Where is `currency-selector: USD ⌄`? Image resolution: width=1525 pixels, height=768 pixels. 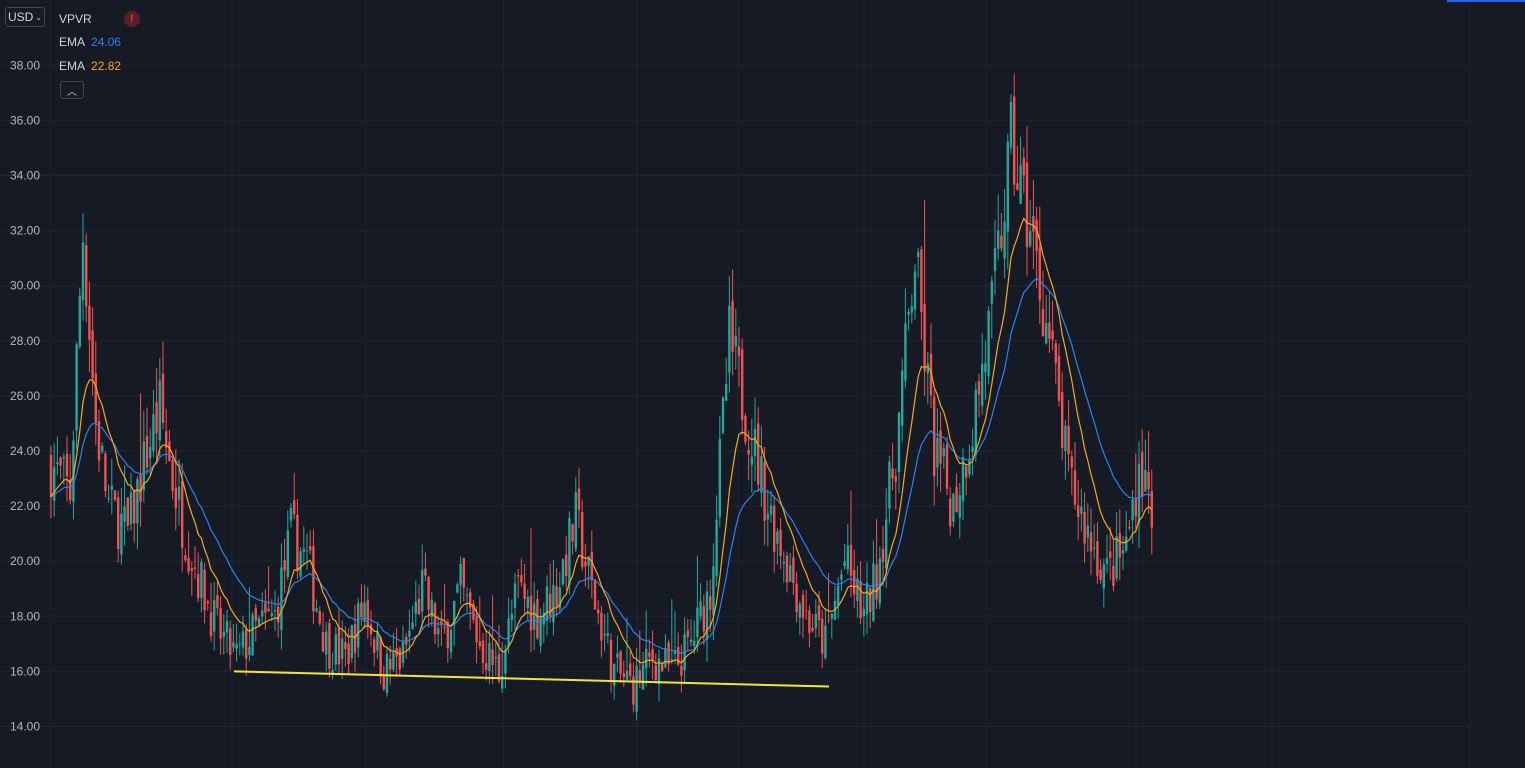 currency-selector: USD ⌄ is located at coordinates (25, 17).